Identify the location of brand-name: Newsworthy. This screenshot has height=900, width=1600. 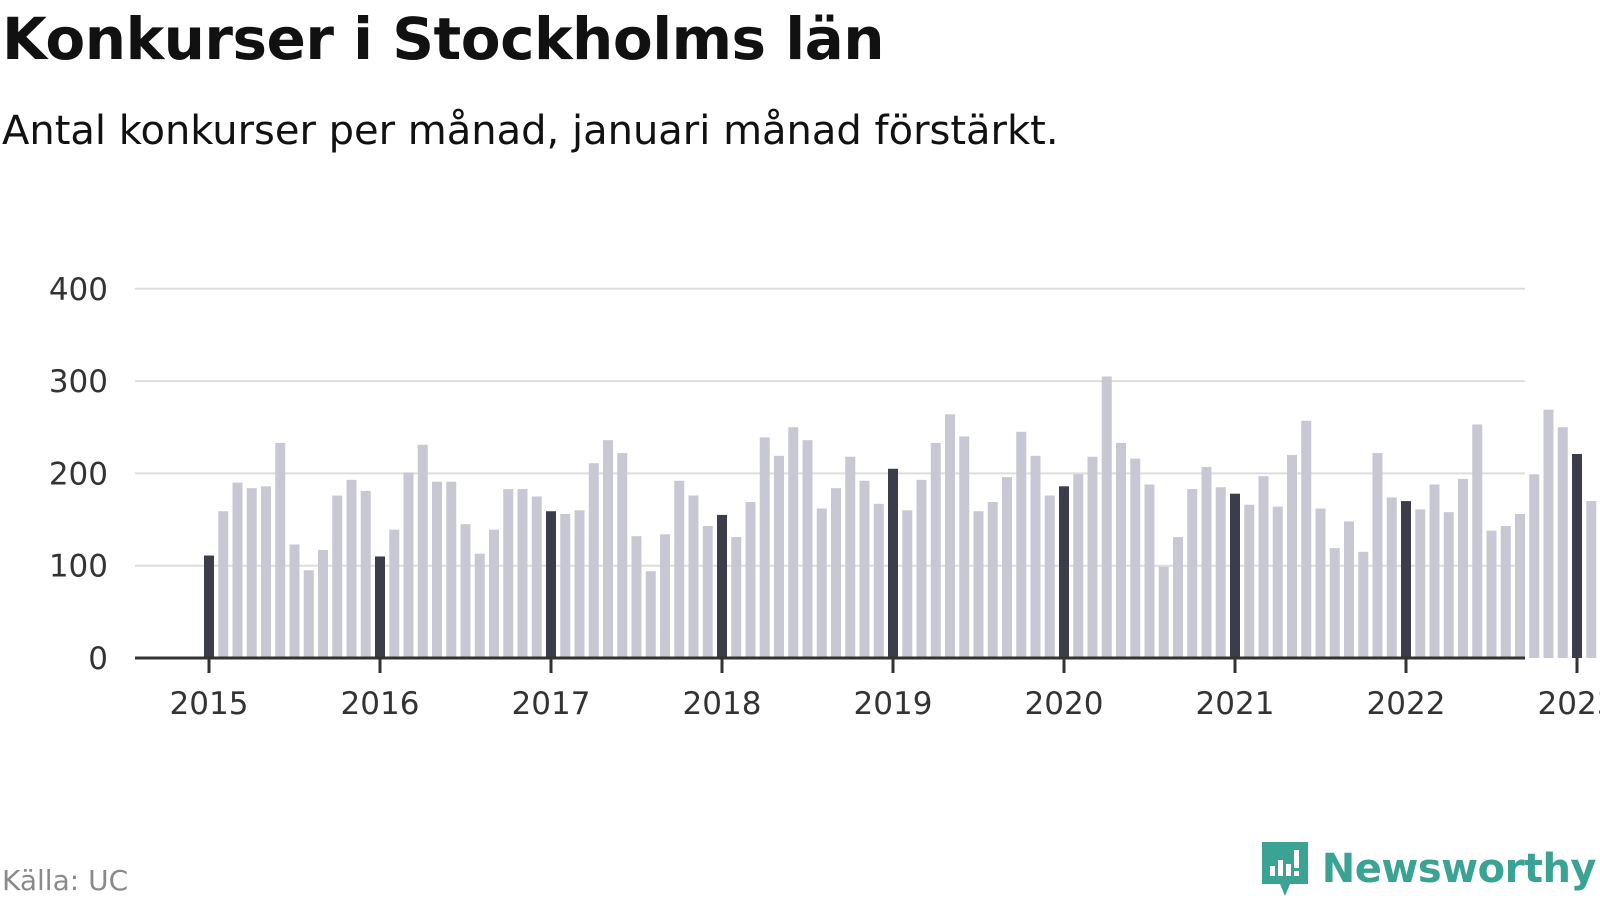
(1459, 869).